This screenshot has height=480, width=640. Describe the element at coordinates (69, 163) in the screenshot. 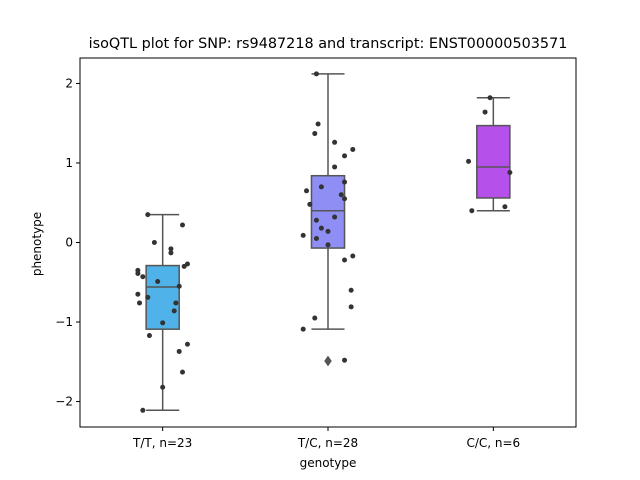

I see `y-tick-label: 1` at that location.